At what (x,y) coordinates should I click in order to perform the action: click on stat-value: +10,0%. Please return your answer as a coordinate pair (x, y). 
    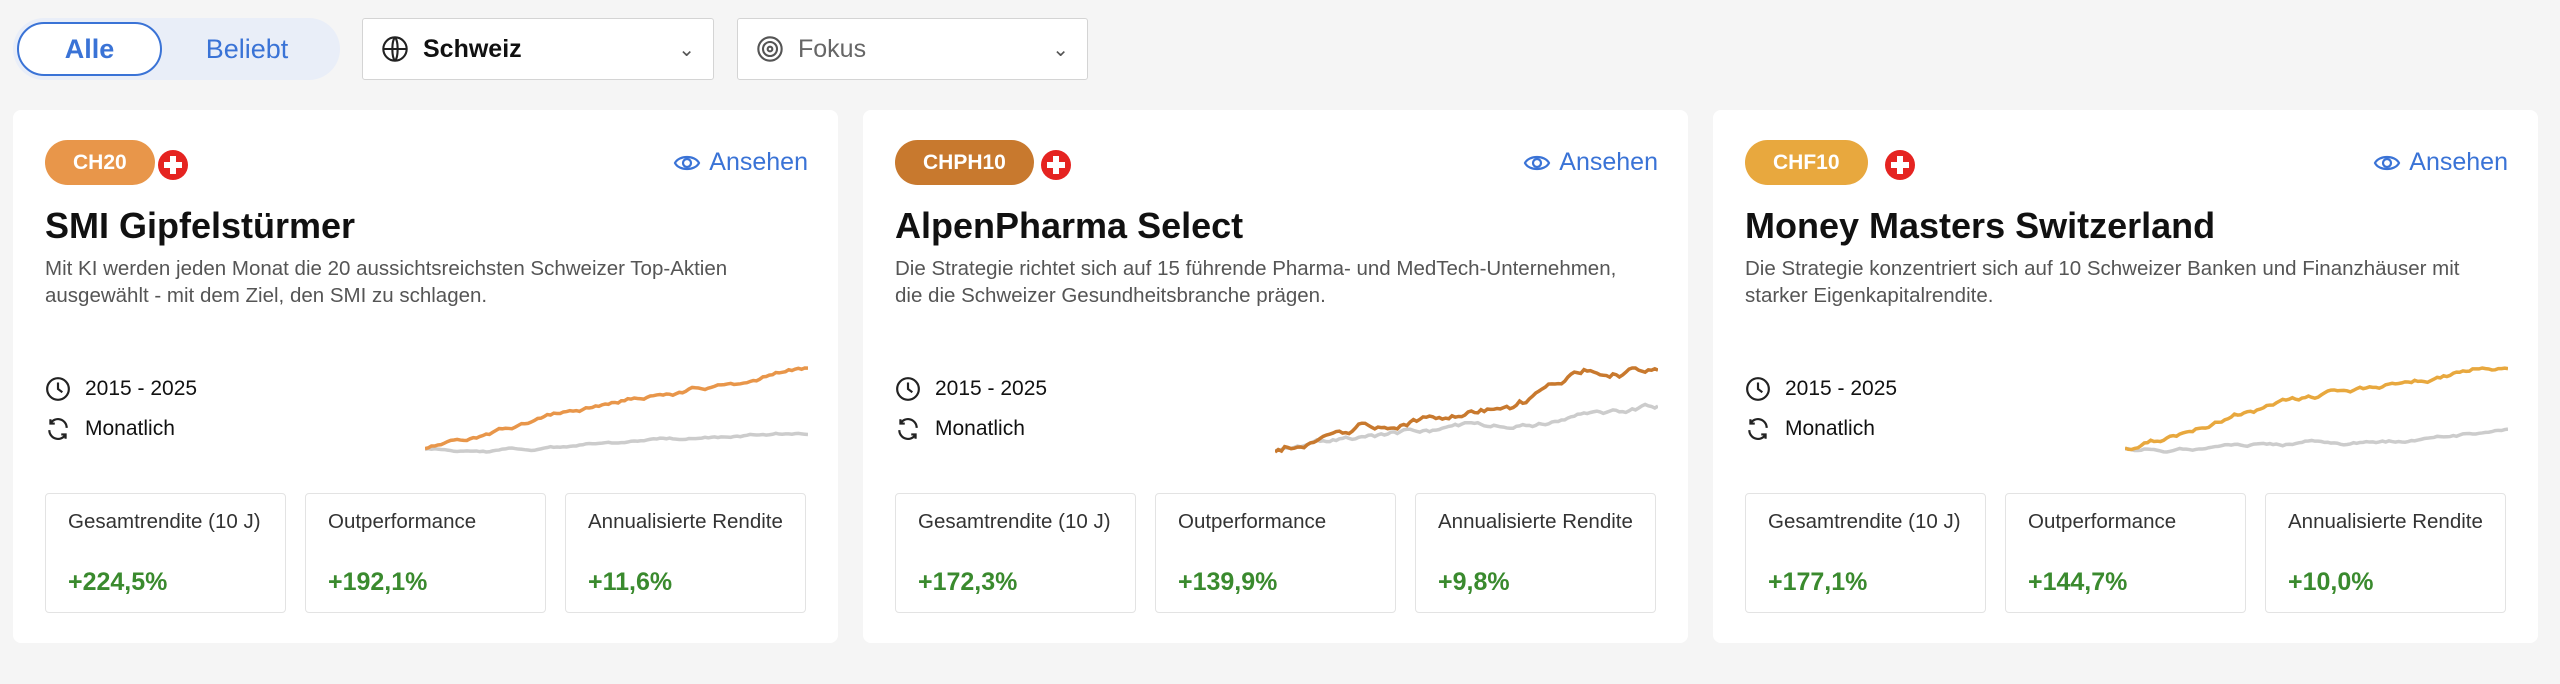
    Looking at the image, I should click on (2331, 582).